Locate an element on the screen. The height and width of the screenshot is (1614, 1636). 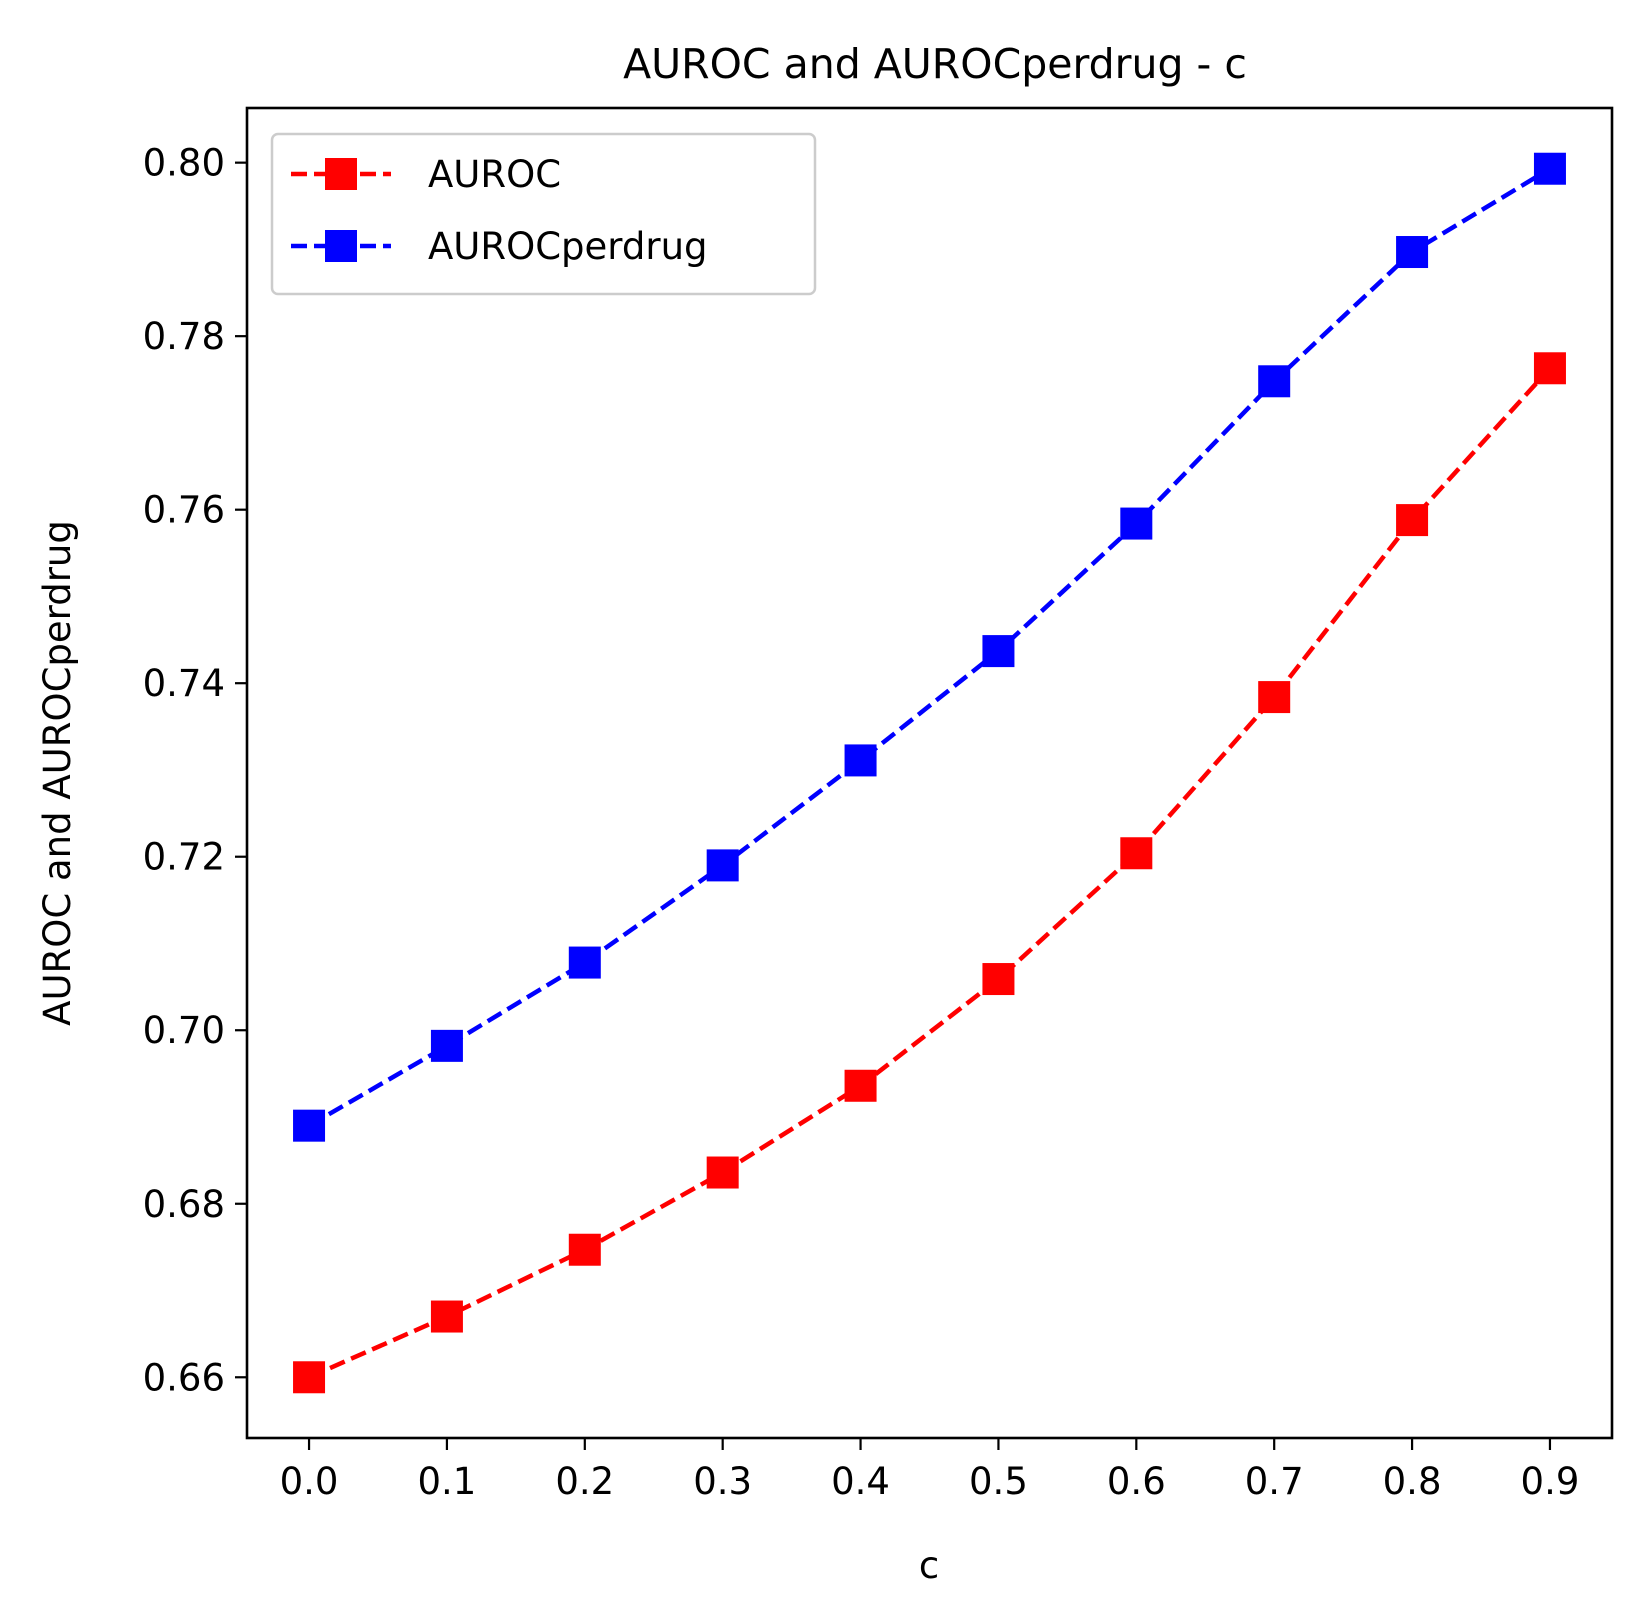
legend-box is located at coordinates (543, 214).